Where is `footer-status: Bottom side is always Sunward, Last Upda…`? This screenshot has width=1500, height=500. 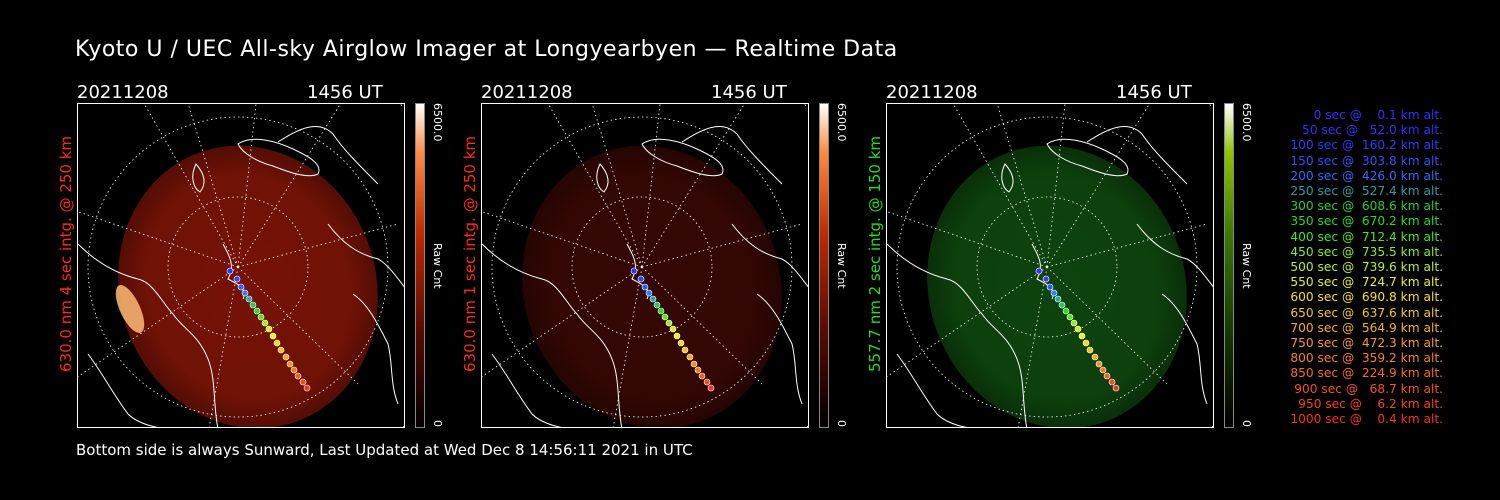 footer-status: Bottom side is always Sunward, Last Upda… is located at coordinates (384, 450).